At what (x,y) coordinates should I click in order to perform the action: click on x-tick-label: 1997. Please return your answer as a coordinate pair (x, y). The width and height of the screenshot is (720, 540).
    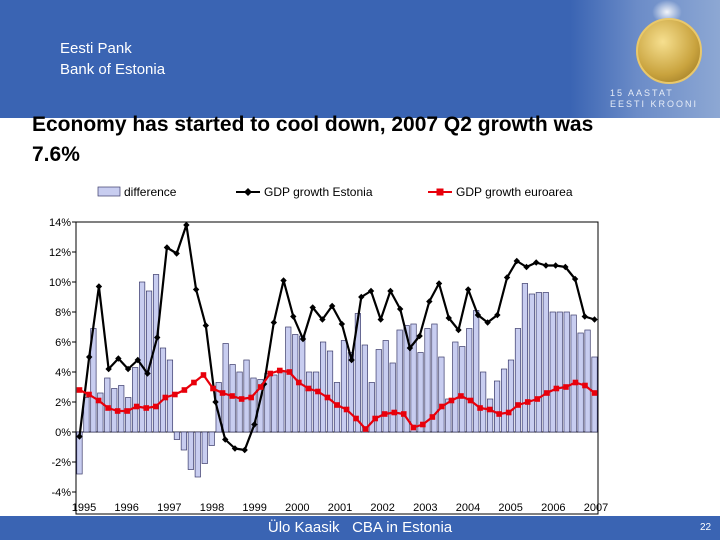
    Looking at the image, I should click on (169, 508).